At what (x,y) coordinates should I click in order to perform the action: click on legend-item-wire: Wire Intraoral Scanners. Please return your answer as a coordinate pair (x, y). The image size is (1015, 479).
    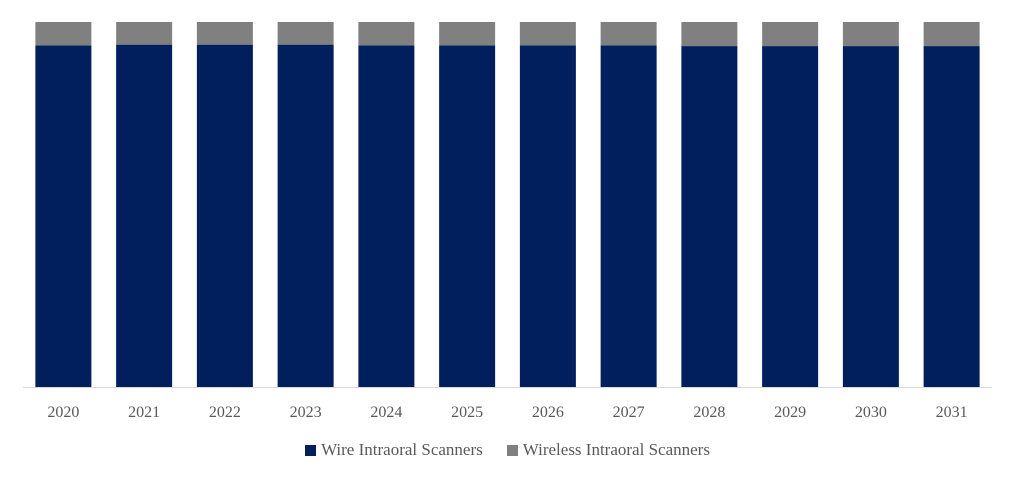
    Looking at the image, I should click on (394, 450).